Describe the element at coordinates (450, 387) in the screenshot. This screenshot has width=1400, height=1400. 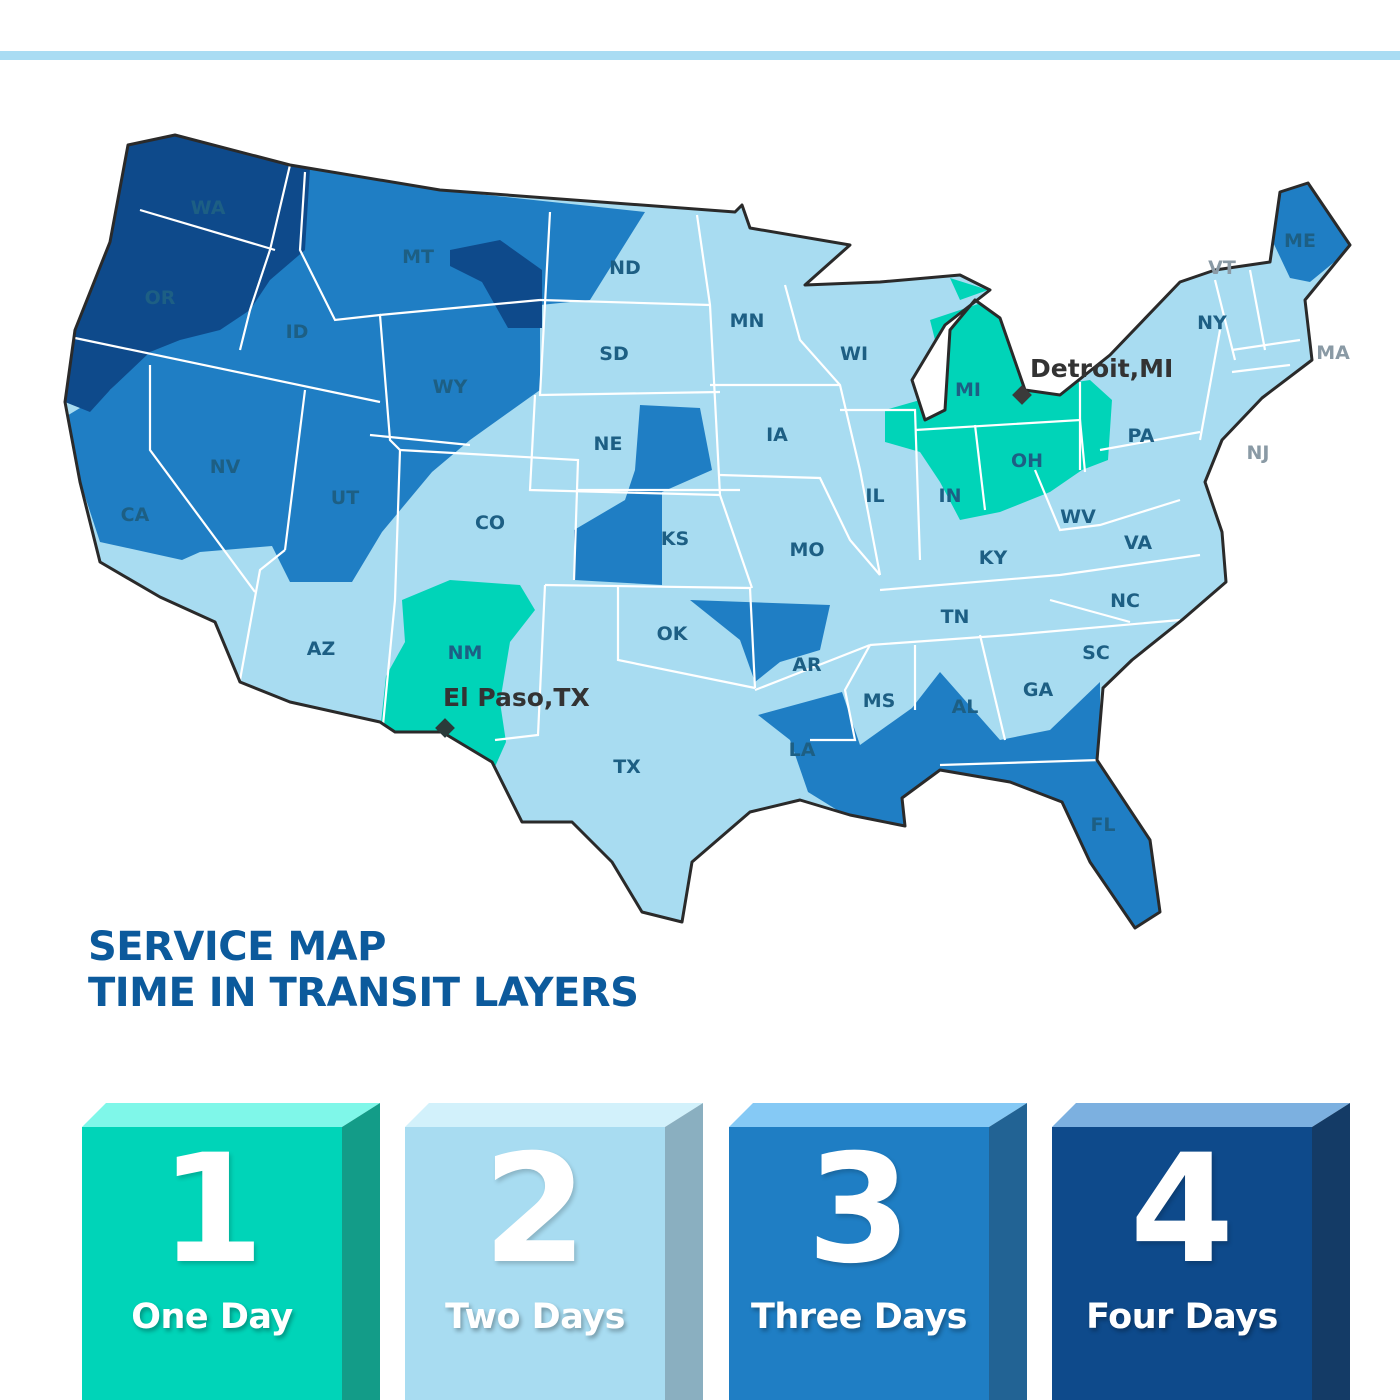
I see `state-label-wy: WY` at that location.